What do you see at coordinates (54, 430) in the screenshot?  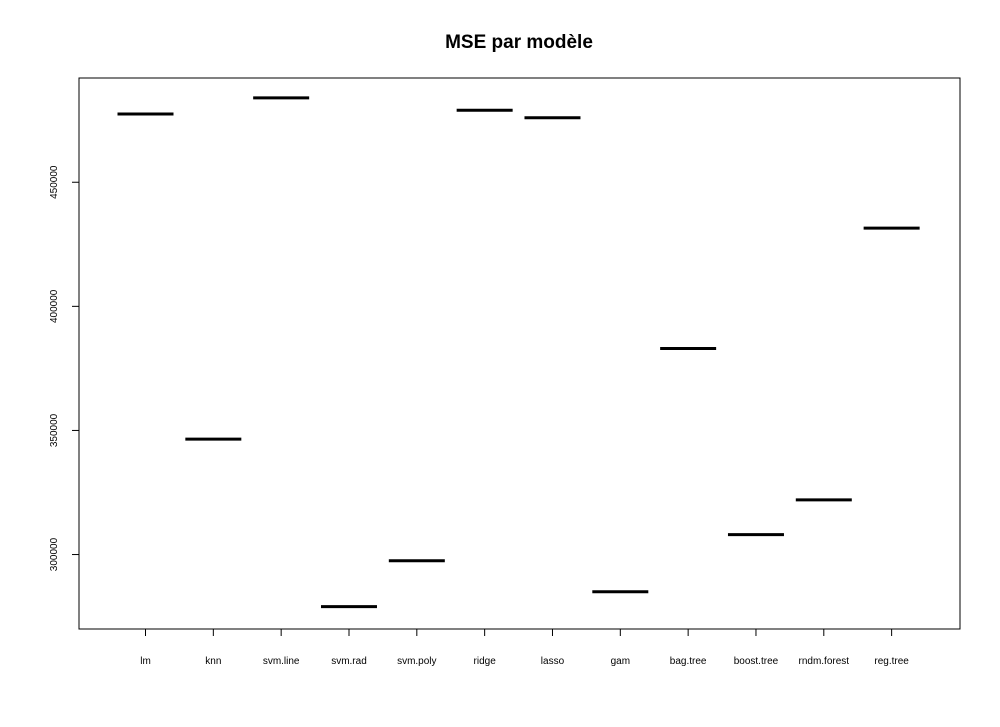 I see `y-tick-label: 350000` at bounding box center [54, 430].